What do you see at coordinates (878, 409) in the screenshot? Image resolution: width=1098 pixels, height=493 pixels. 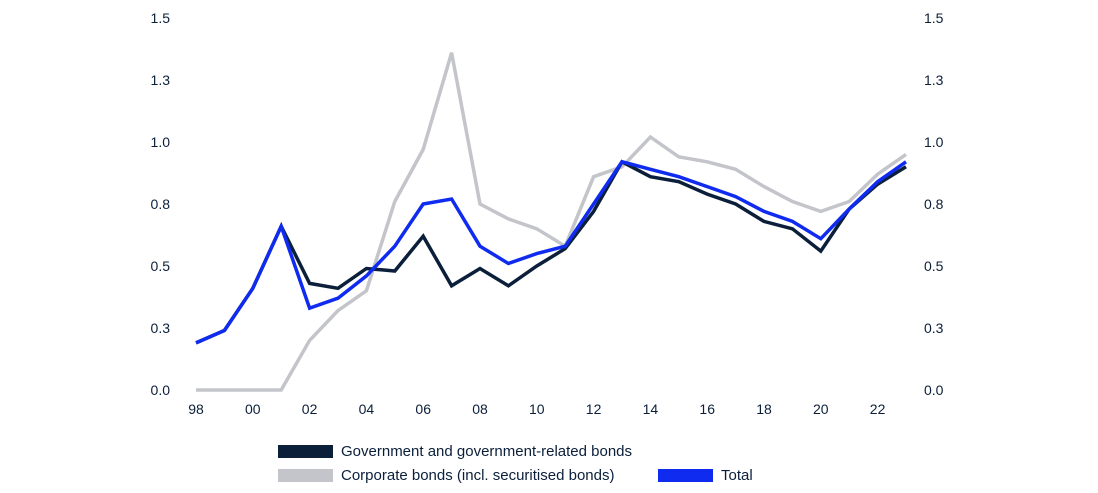 I see `x-tick-label: 22` at bounding box center [878, 409].